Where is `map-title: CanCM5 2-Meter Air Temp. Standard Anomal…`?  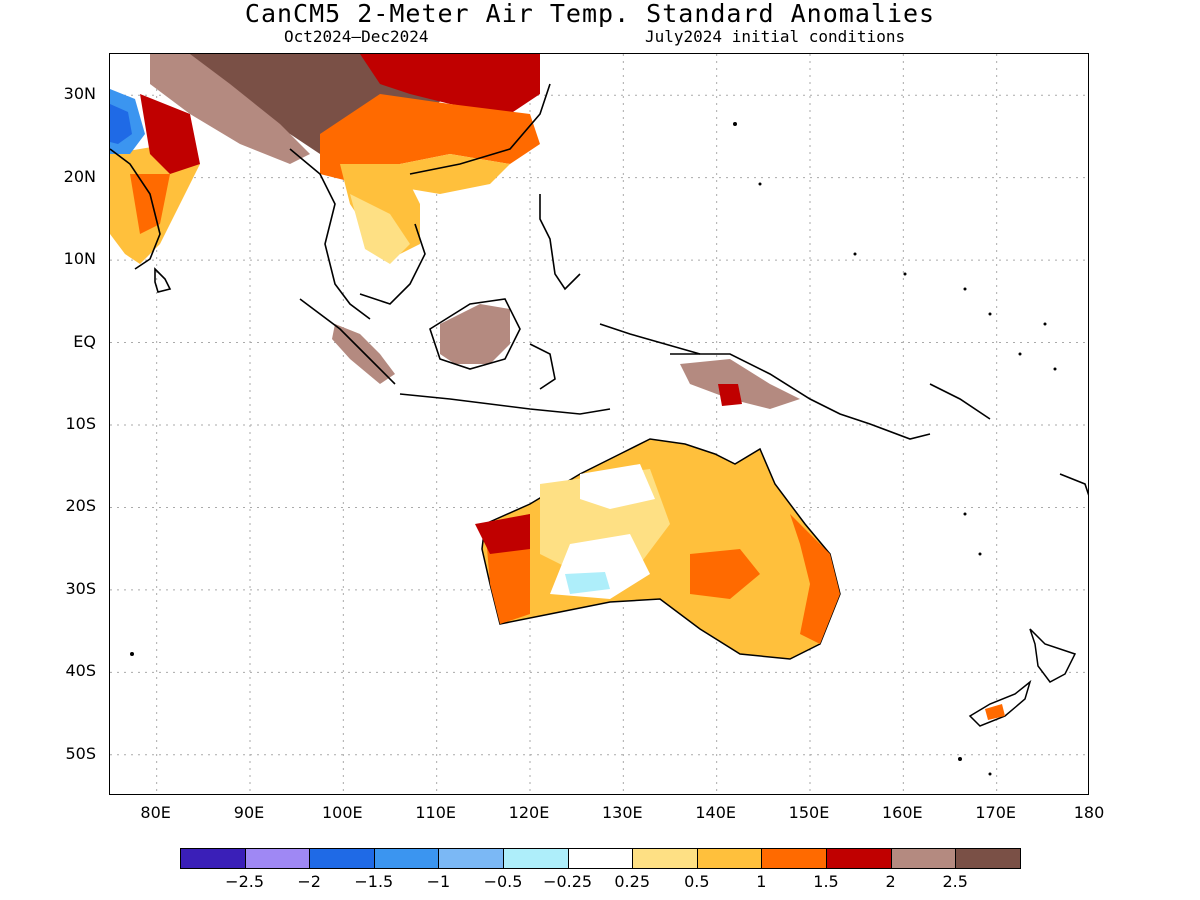 map-title: CanCM5 2-Meter Air Temp. Standard Anomal… is located at coordinates (590, 14).